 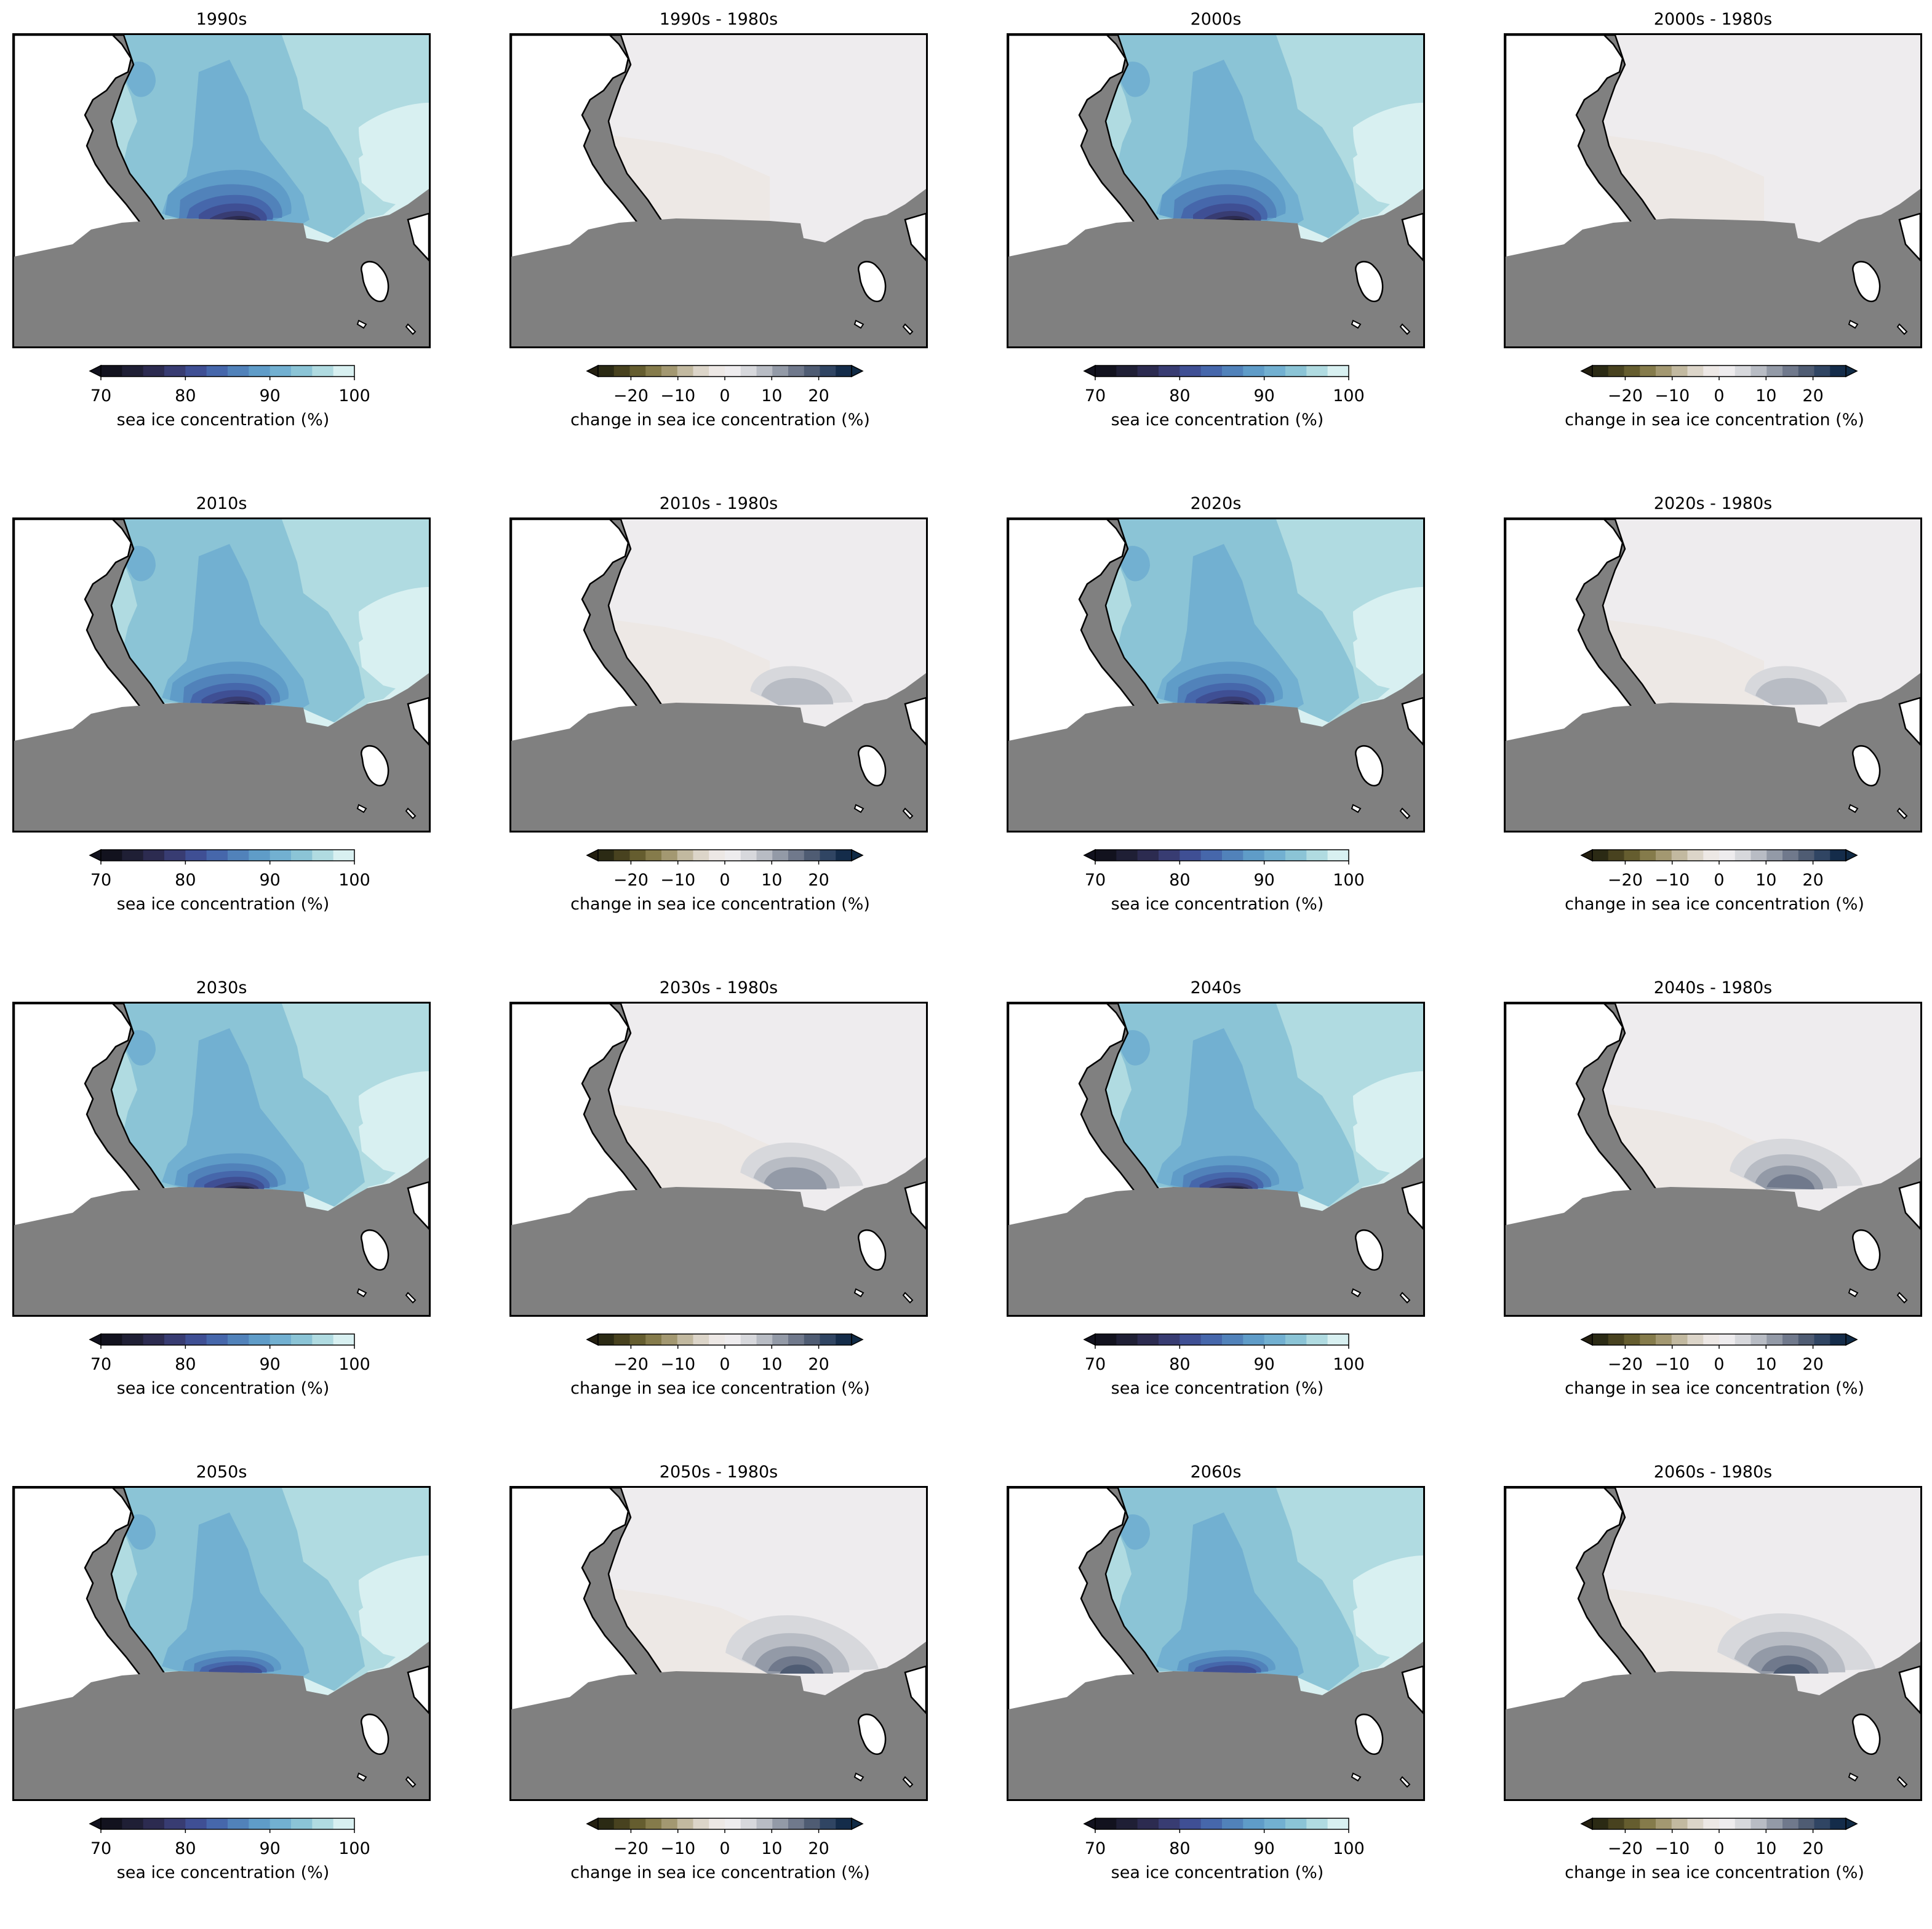 I want to click on colorbar-tick-label: −20, so click(x=1625, y=1364).